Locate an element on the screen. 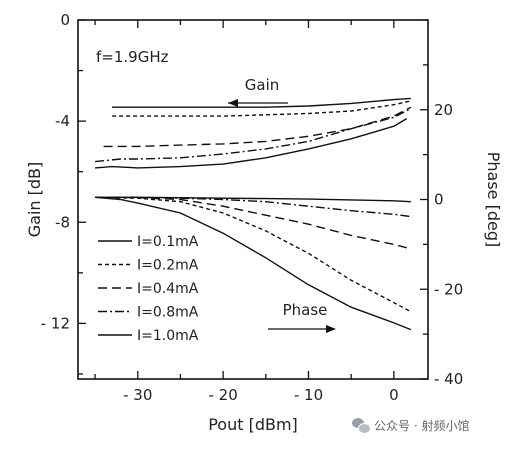  y-right-tick-label: 0 is located at coordinates (439, 200).